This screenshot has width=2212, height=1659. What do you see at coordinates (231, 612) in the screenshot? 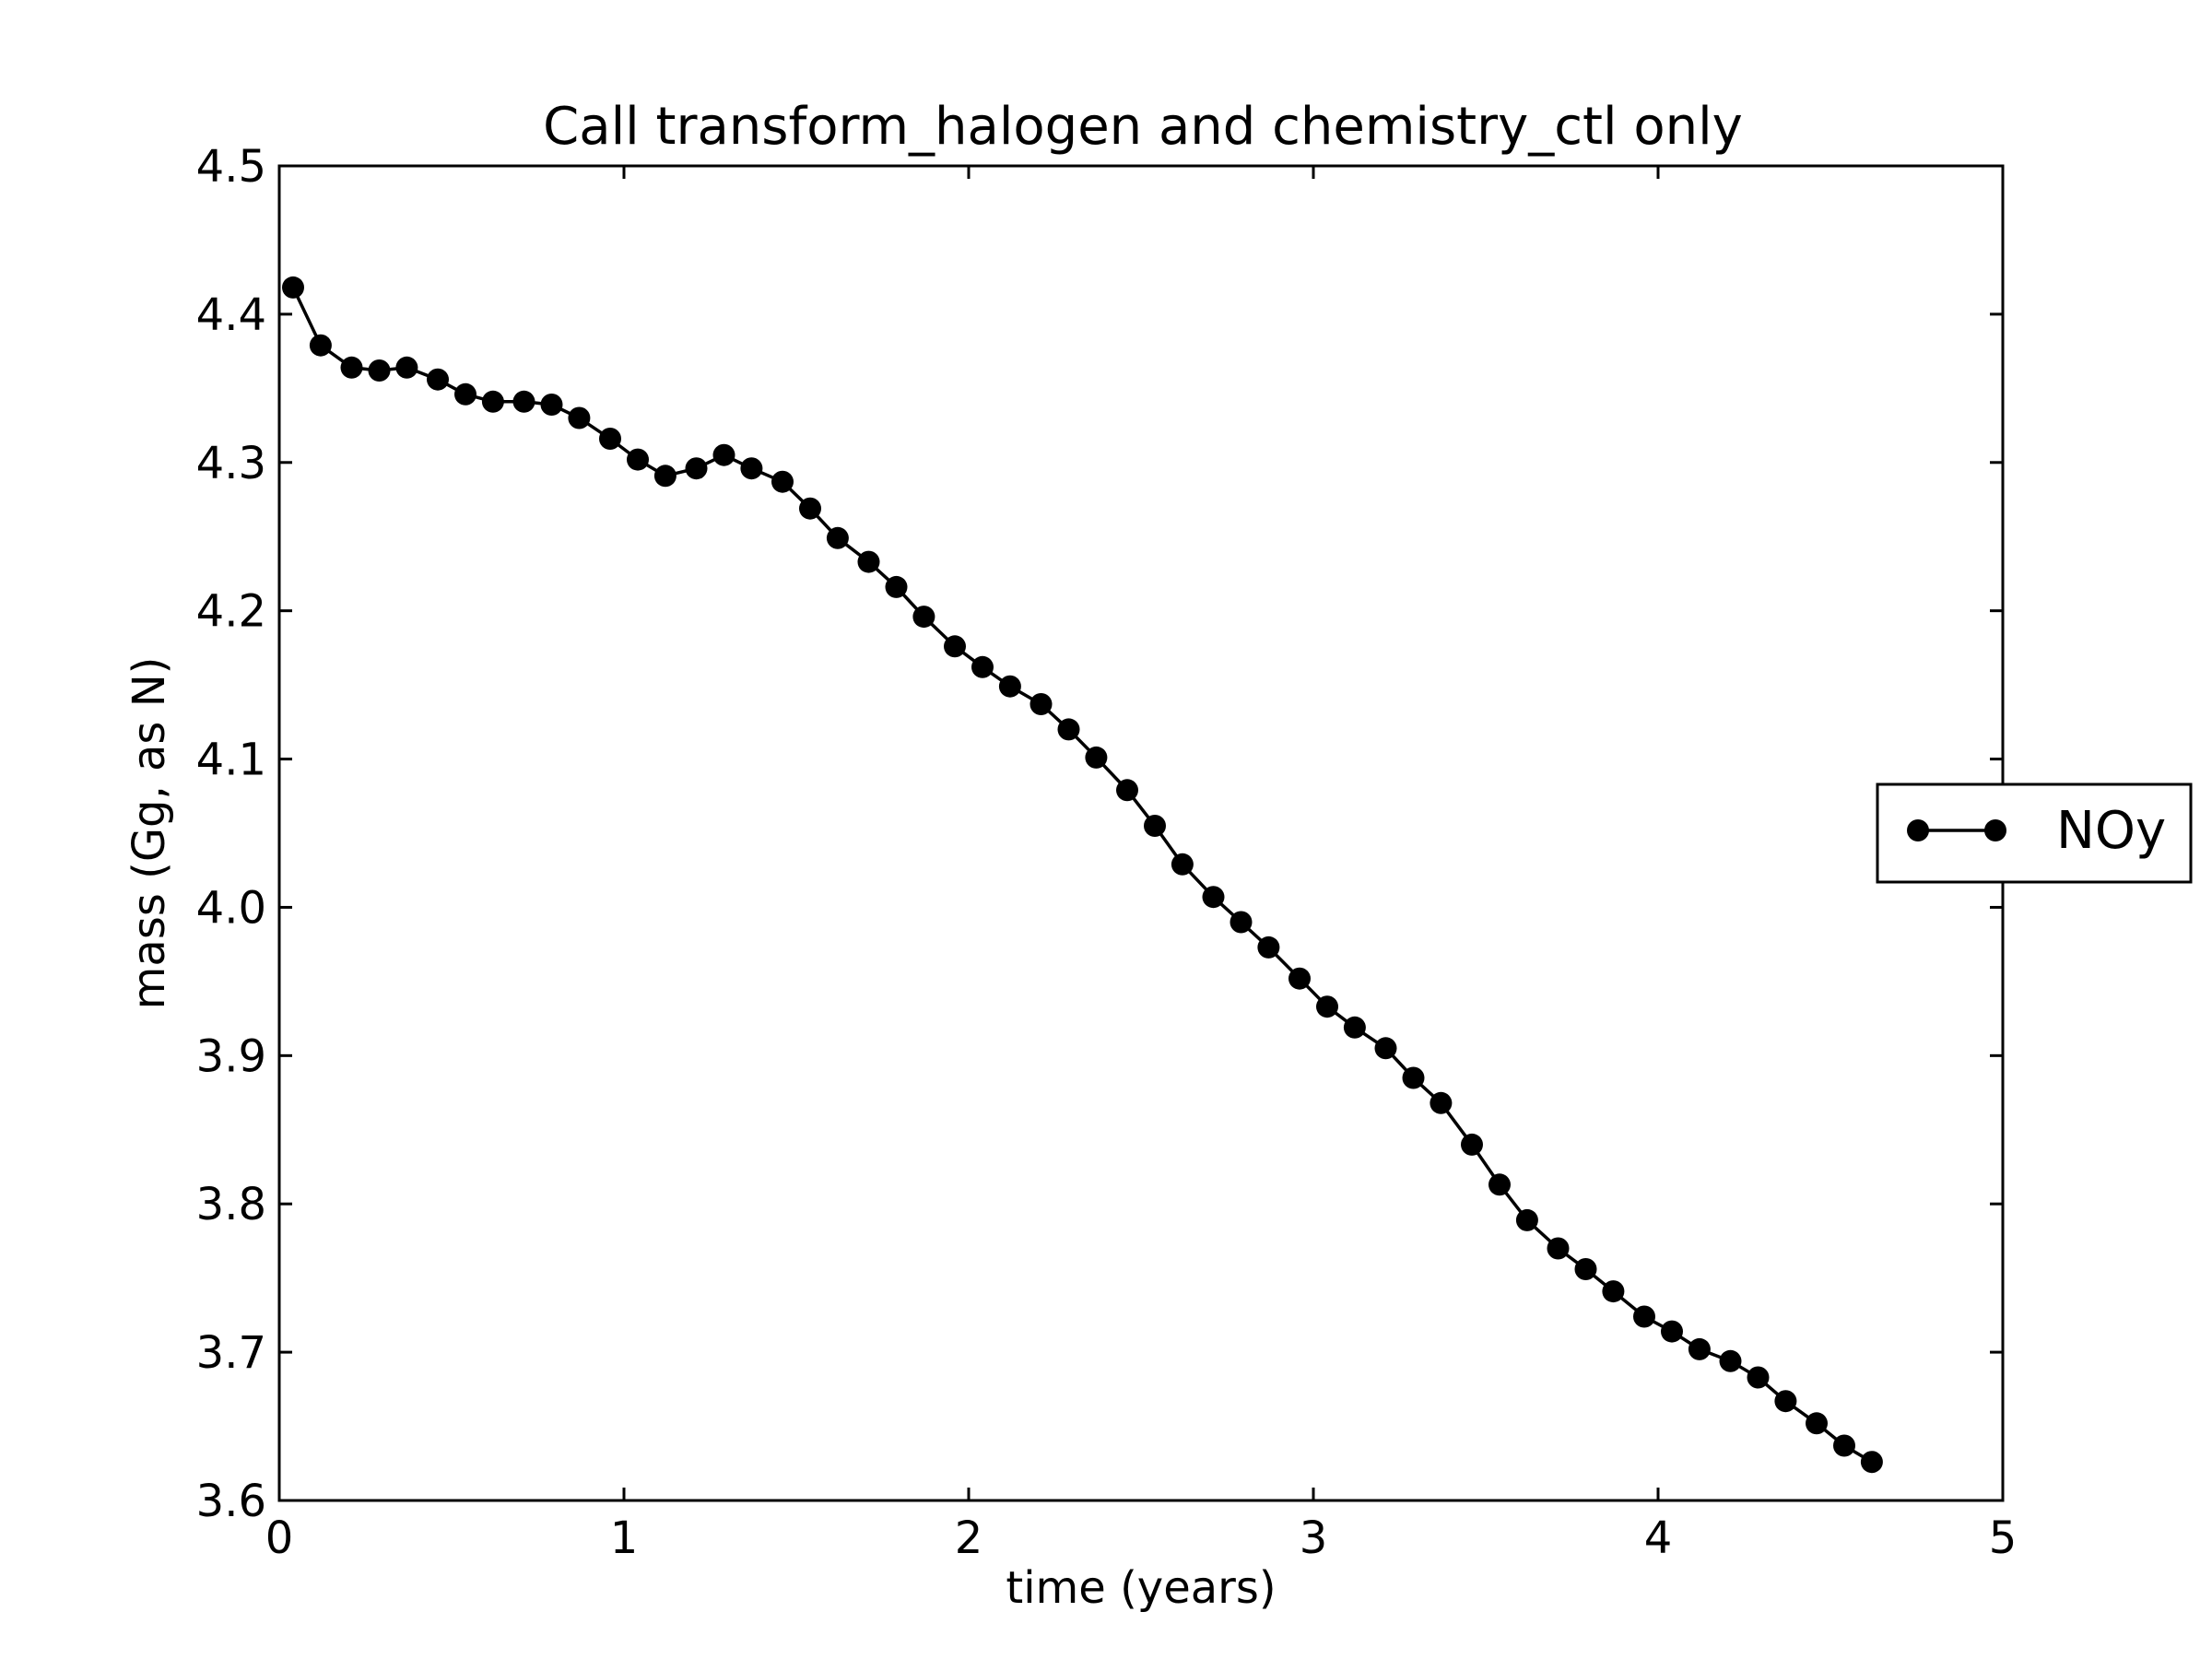
I see `y-tick-label: 4.2` at bounding box center [231, 612].